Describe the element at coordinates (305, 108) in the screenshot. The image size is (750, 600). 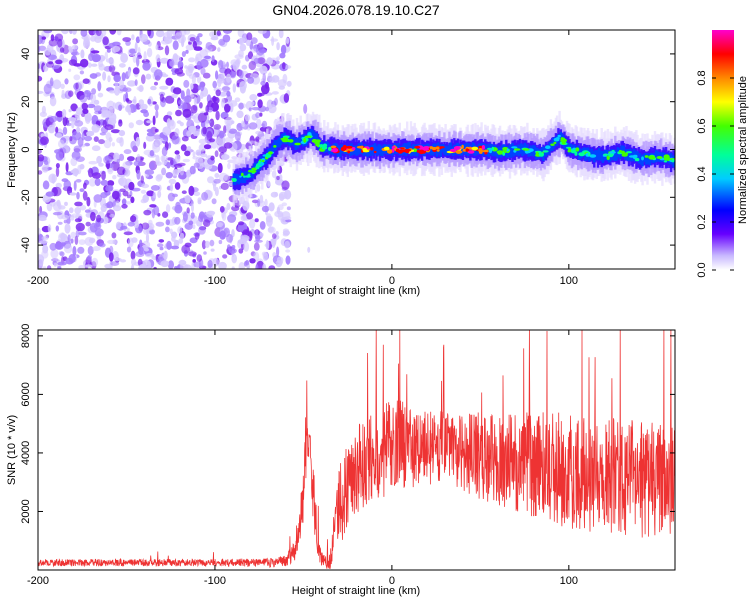
I see `ridge-spur` at that location.